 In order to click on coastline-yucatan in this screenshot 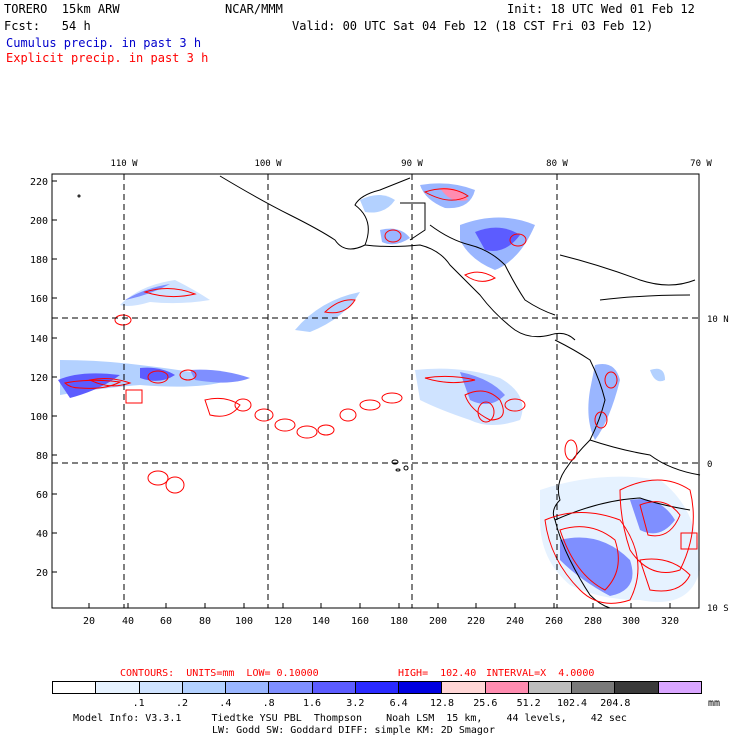, I will do `click(413, 221)`.